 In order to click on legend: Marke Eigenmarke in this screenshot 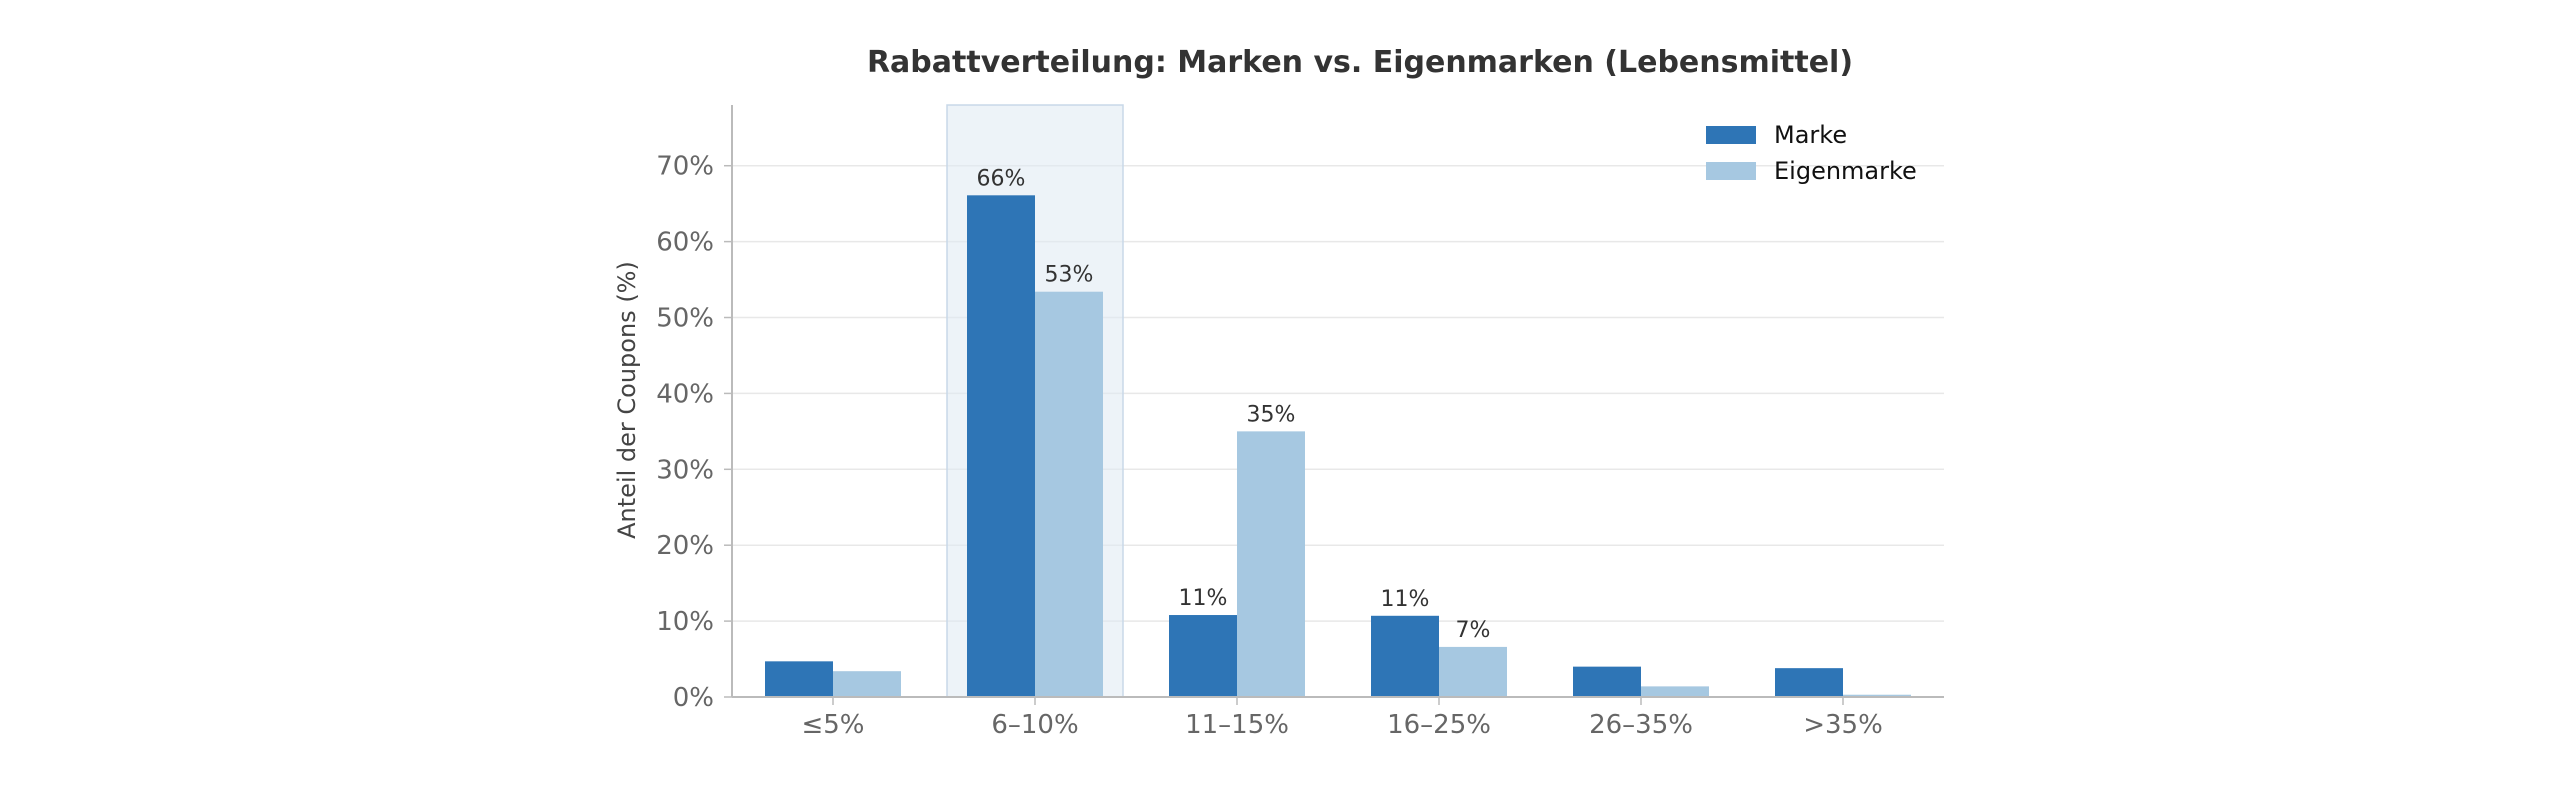, I will do `click(1811, 153)`.